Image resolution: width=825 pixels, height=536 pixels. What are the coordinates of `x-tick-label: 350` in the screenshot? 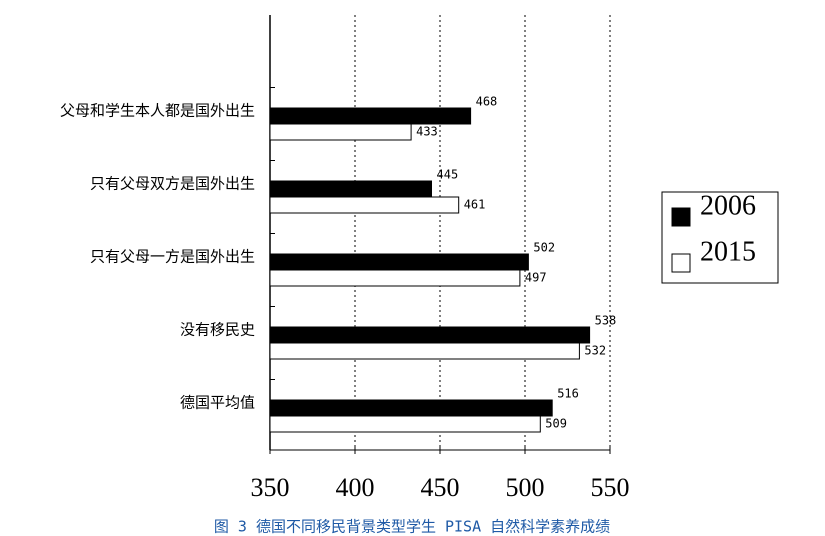 It's located at (270, 487).